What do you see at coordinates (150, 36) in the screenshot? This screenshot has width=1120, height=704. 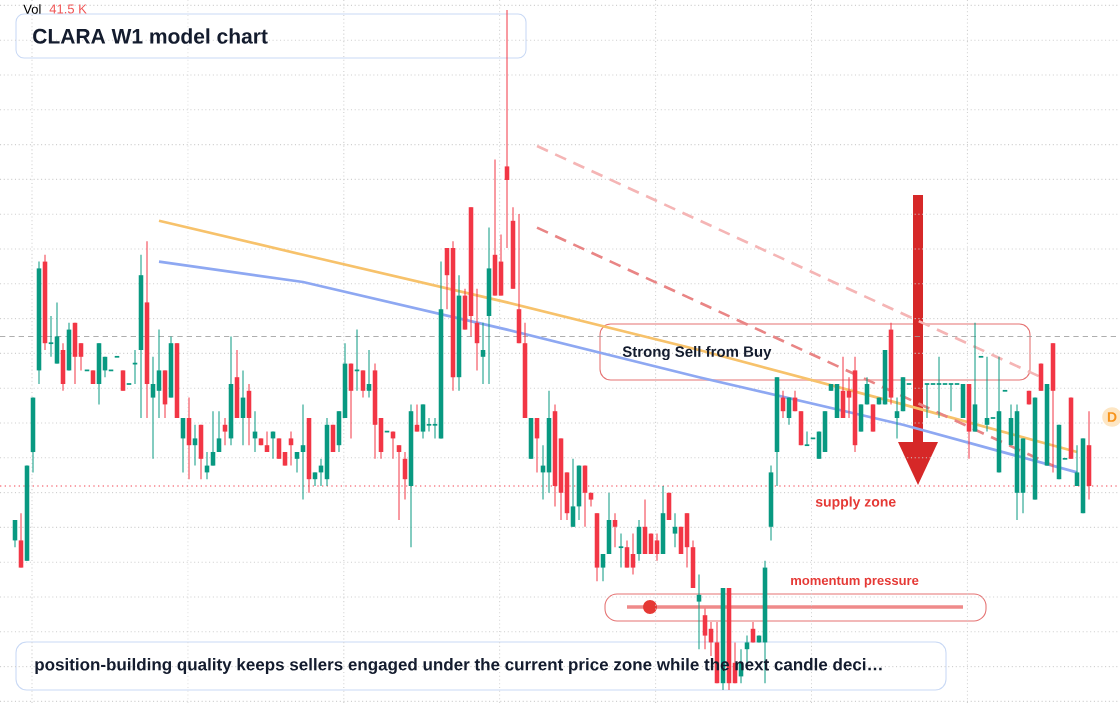 I see `text: CLARA W1 model chart` at bounding box center [150, 36].